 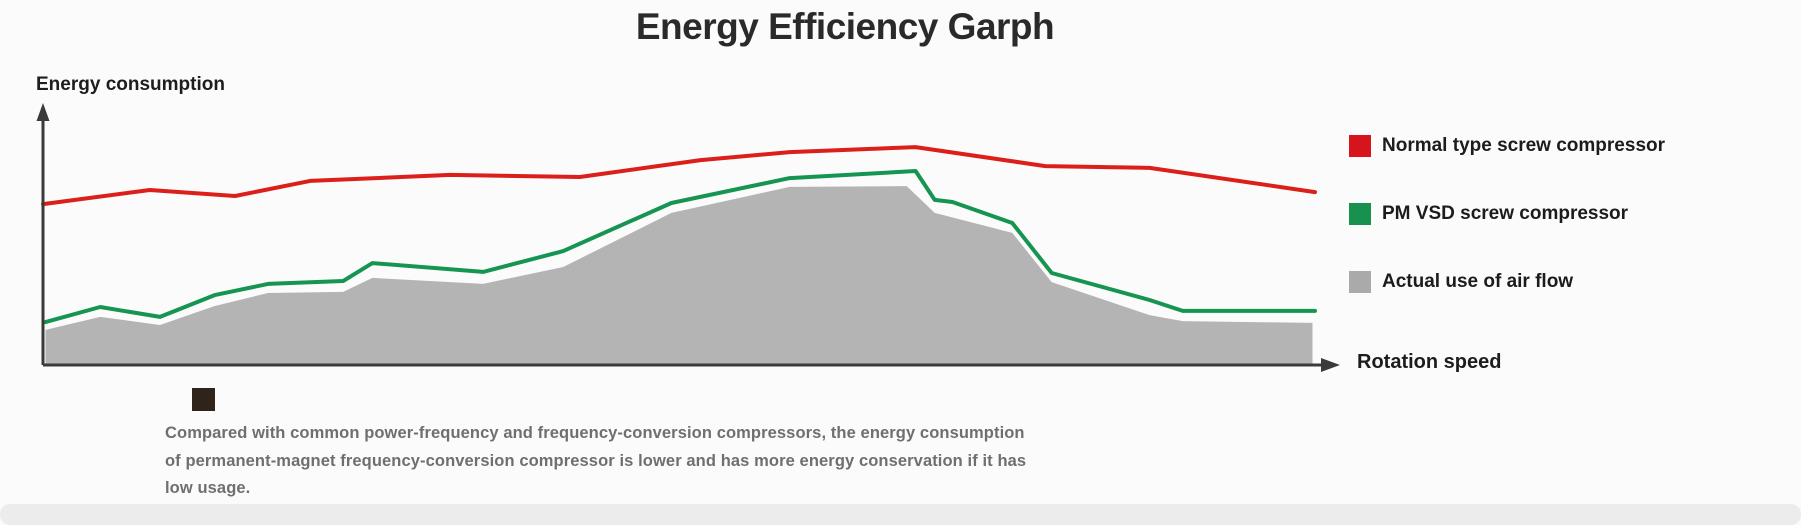 What do you see at coordinates (1429, 362) in the screenshot?
I see `x-axis-label: Rotation speed` at bounding box center [1429, 362].